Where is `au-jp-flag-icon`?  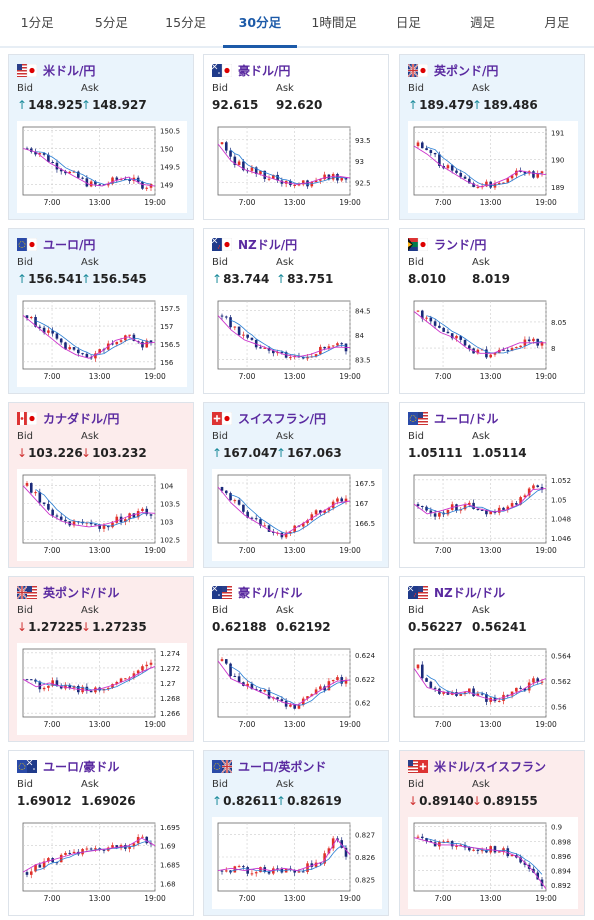
au-jp-flag-icon is located at coordinates (222, 70).